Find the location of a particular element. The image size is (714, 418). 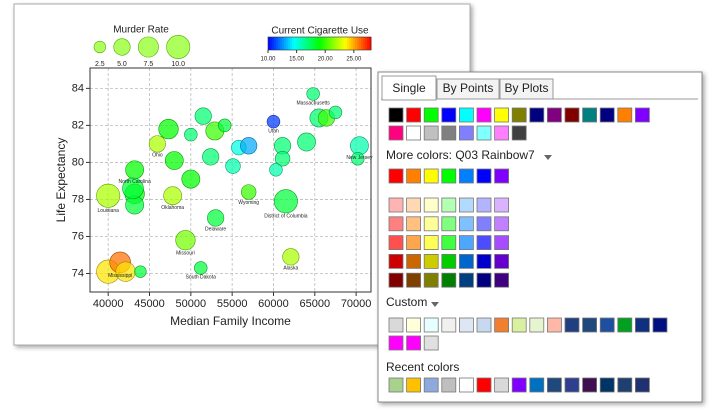

tab-label: Single is located at coordinates (409, 88).